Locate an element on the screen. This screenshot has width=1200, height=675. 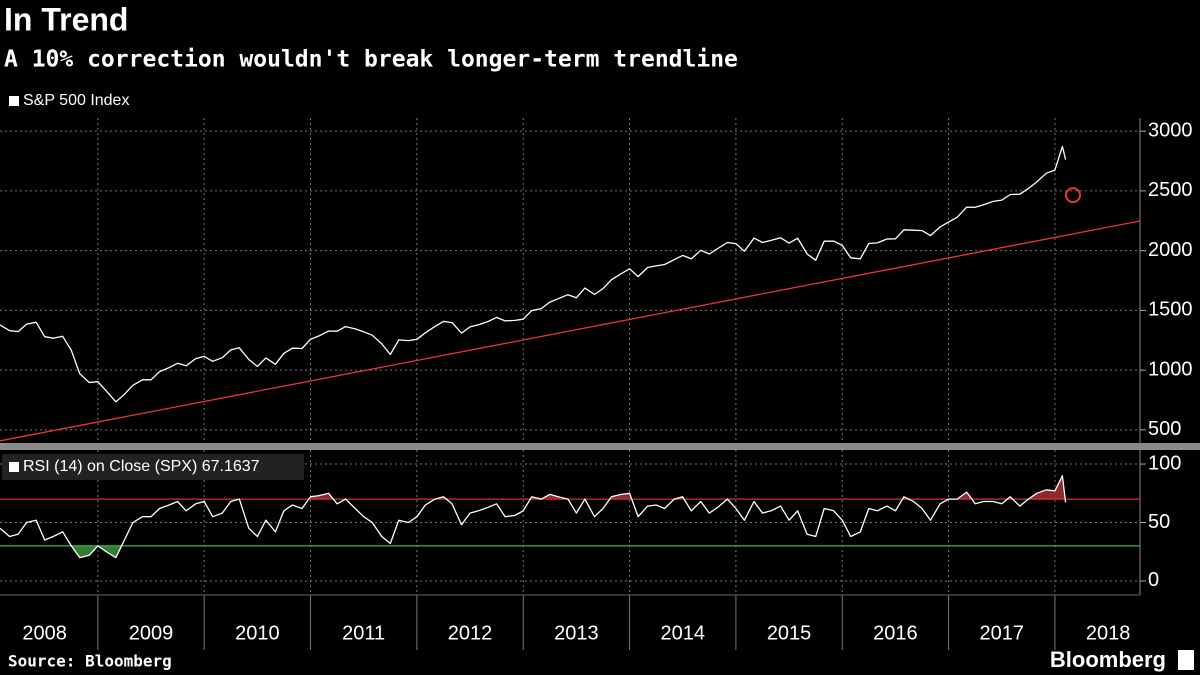
legend-label: S&P 500 Index is located at coordinates (76, 100).